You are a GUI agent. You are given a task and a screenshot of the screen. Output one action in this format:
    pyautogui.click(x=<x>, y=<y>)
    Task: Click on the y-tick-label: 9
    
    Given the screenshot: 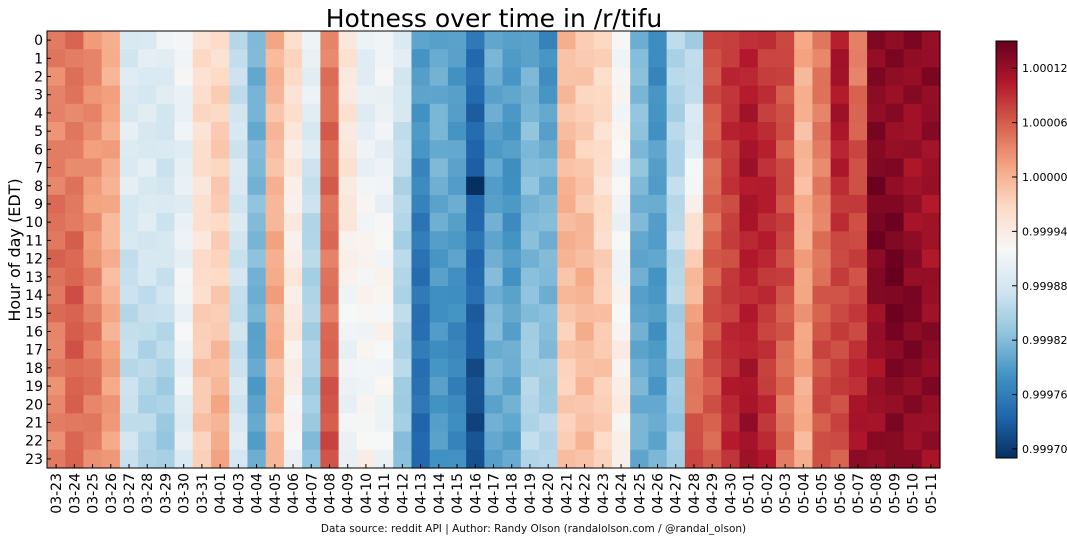 What is the action you would take?
    pyautogui.click(x=38, y=205)
    